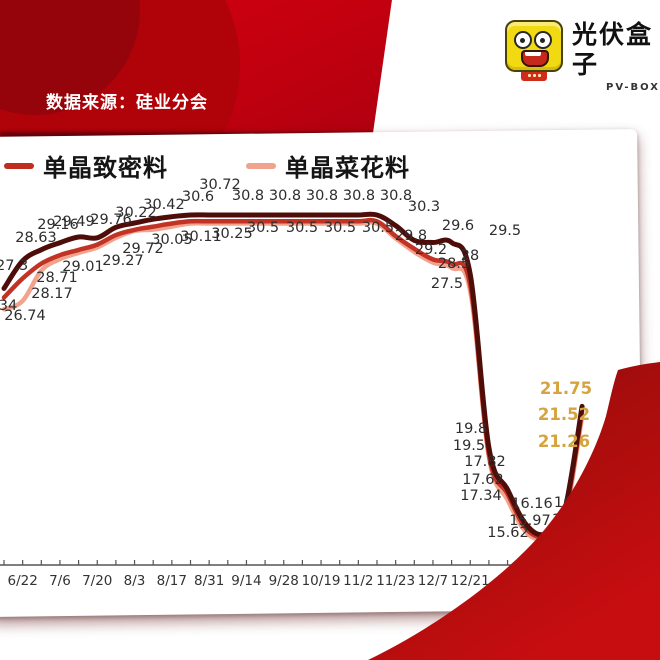 The width and height of the screenshot is (660, 660). What do you see at coordinates (458, 226) in the screenshot?
I see `point-value-label: 29.6` at bounding box center [458, 226].